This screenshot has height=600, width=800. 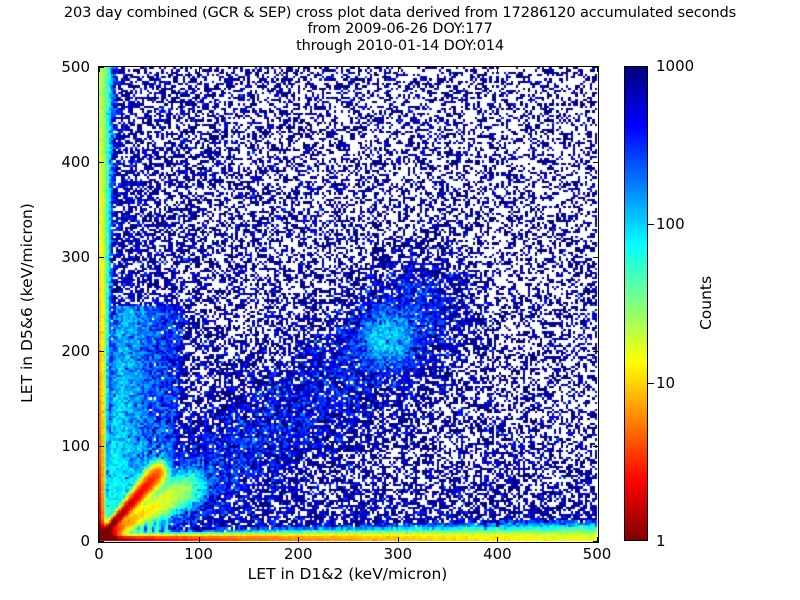 What do you see at coordinates (347, 574) in the screenshot?
I see `x-axis-label: LET in D1&2 (keV/micron)` at bounding box center [347, 574].